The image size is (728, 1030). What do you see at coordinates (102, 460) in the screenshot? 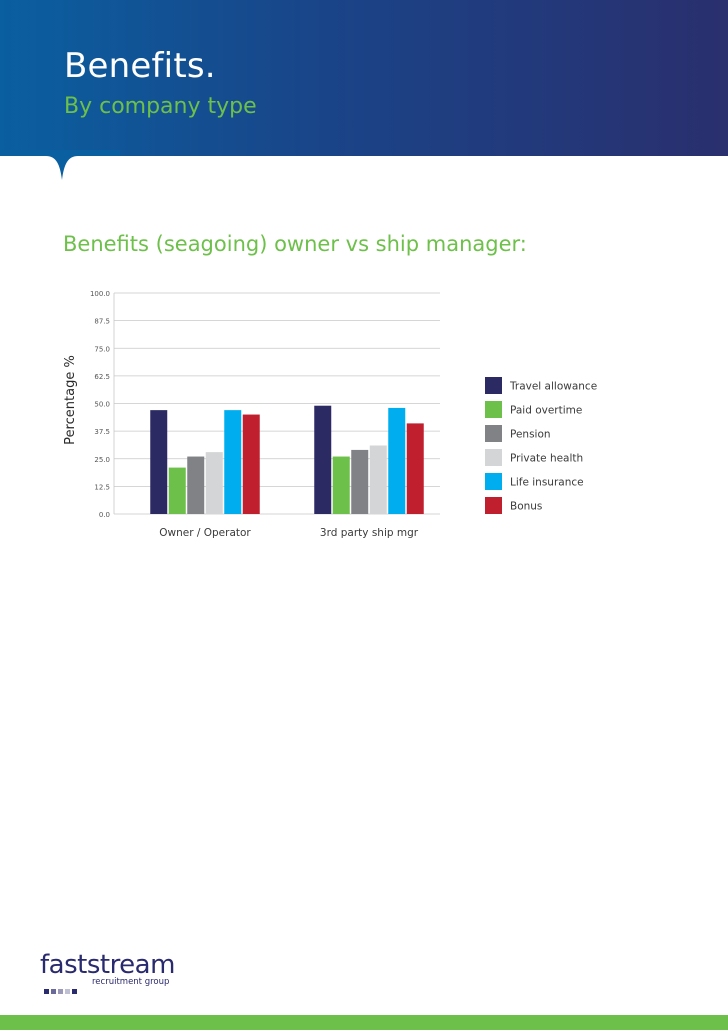
I see `y-tick-label: 25.0` at bounding box center [102, 460].